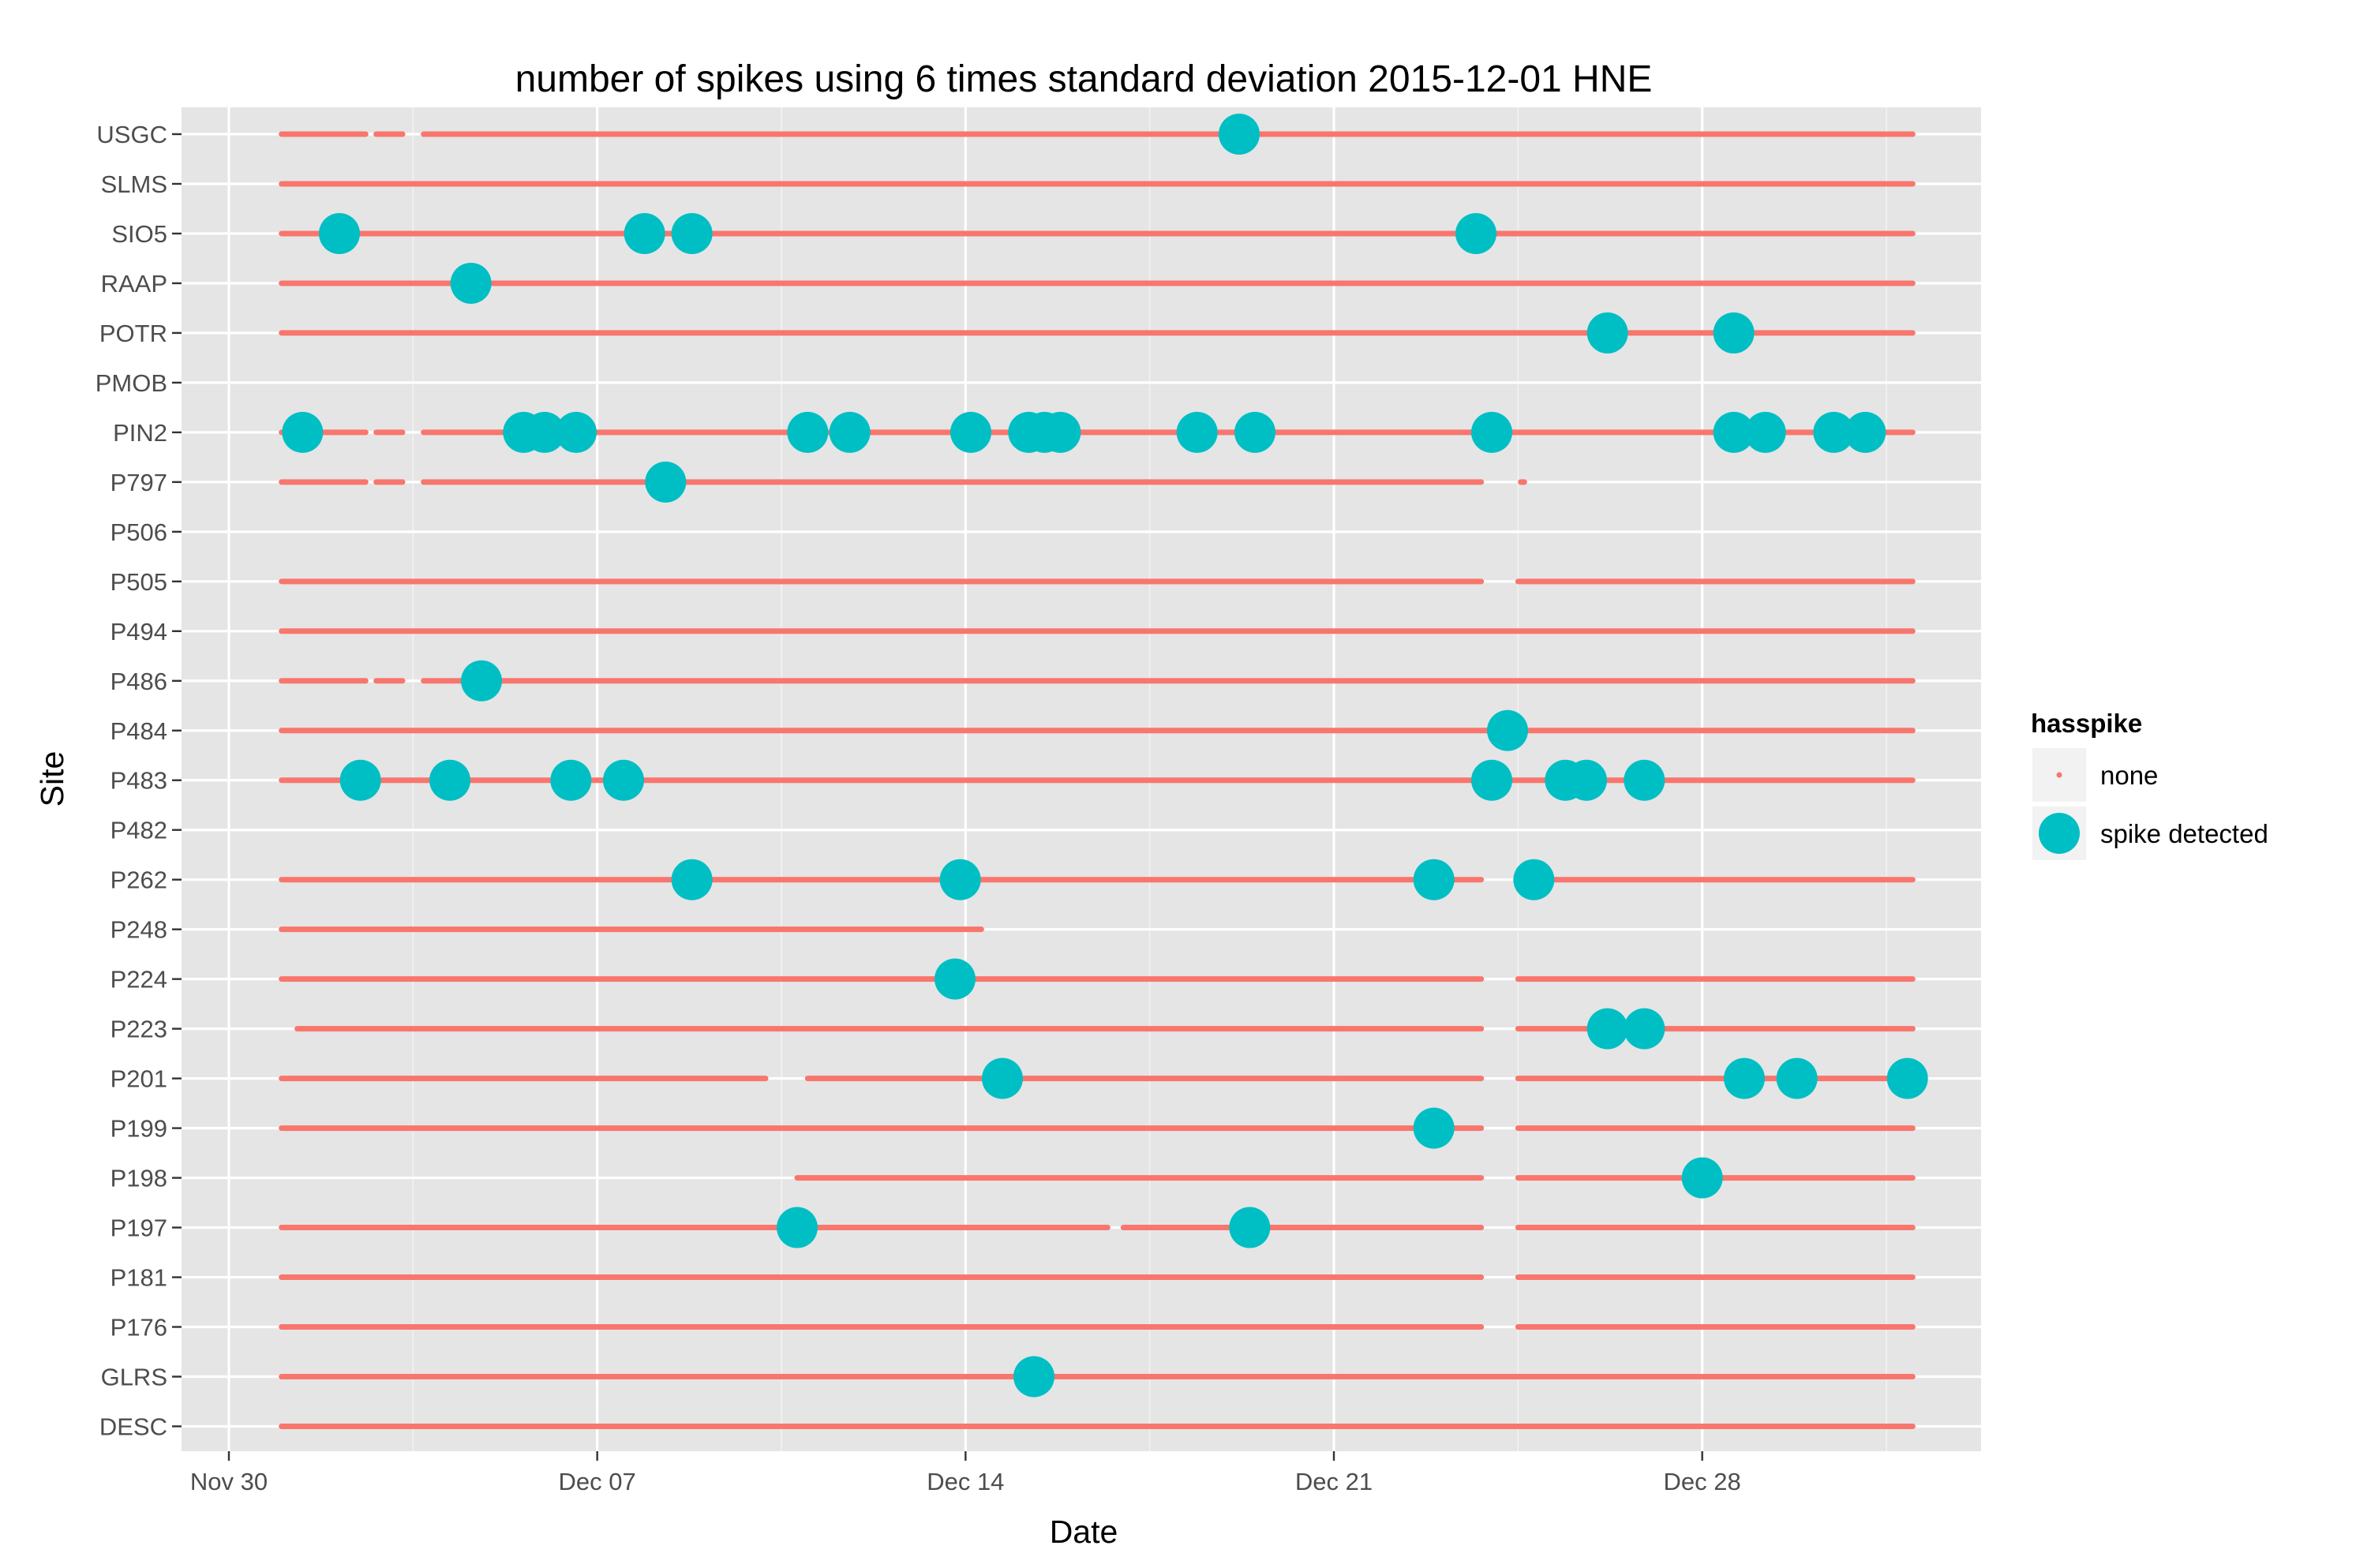 This screenshot has width=2371, height=1568. What do you see at coordinates (133, 1427) in the screenshot?
I see `y-tick-label-desc: DESC` at bounding box center [133, 1427].